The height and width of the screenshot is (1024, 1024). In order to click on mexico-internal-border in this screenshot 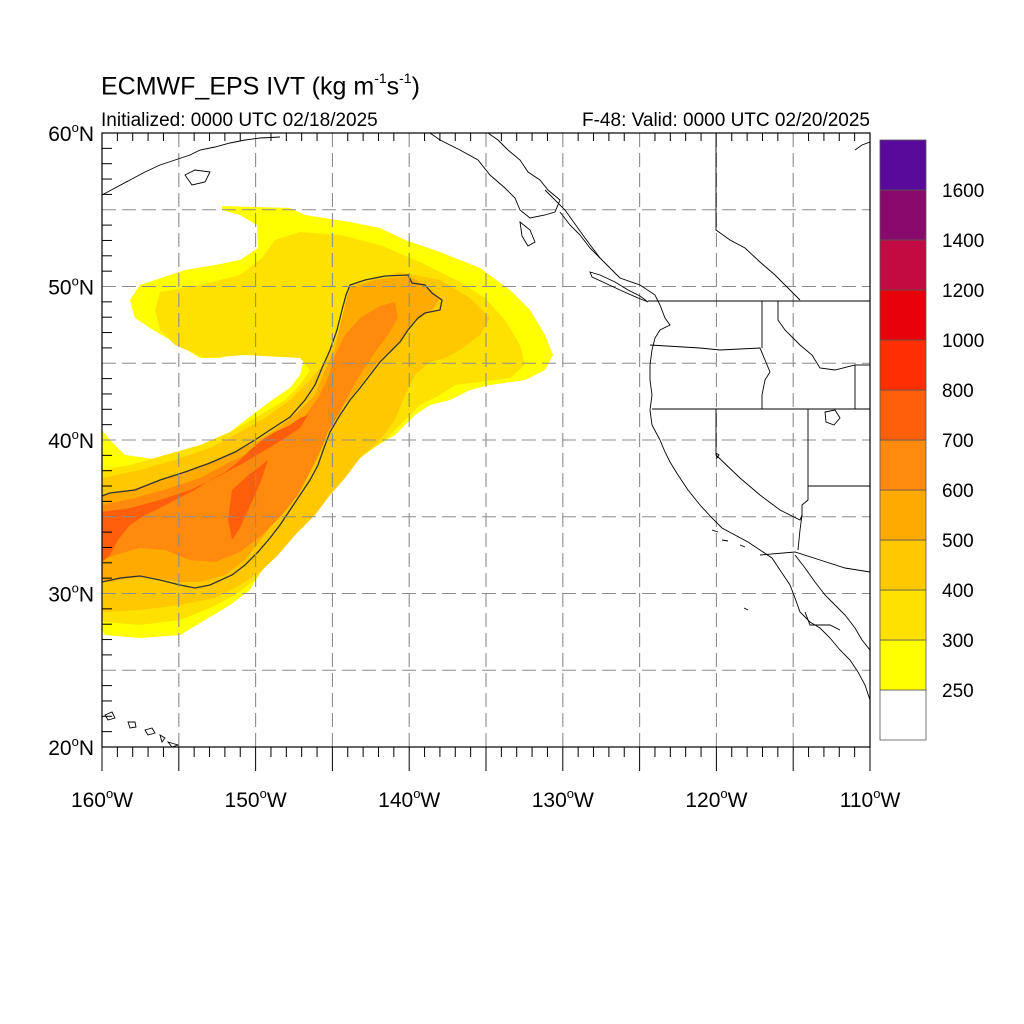, I will do `click(822, 621)`.